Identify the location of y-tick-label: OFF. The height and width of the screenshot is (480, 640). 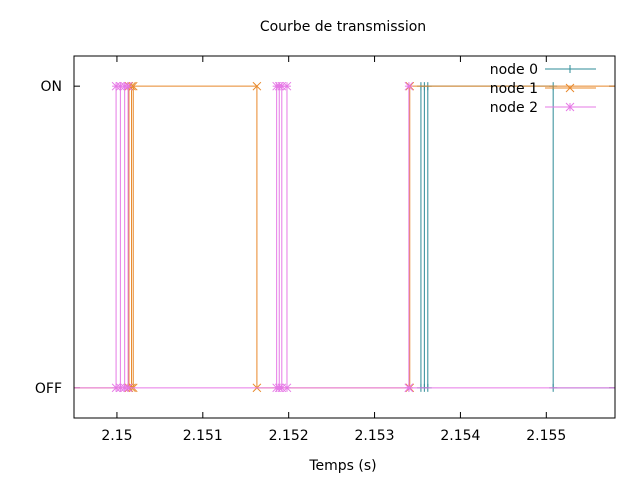
(48, 389).